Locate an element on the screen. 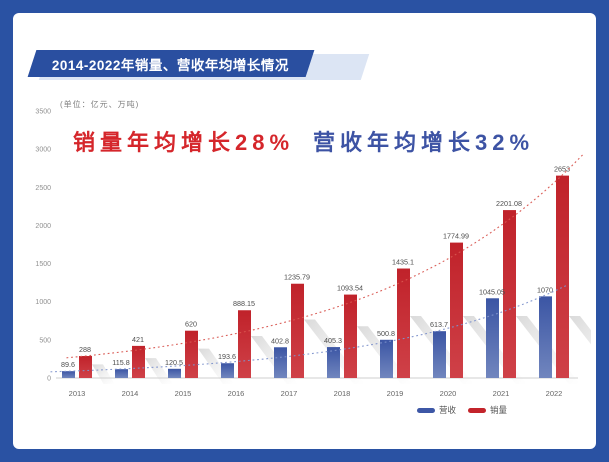  revenue-value-label-2017: 402.8 is located at coordinates (280, 340).